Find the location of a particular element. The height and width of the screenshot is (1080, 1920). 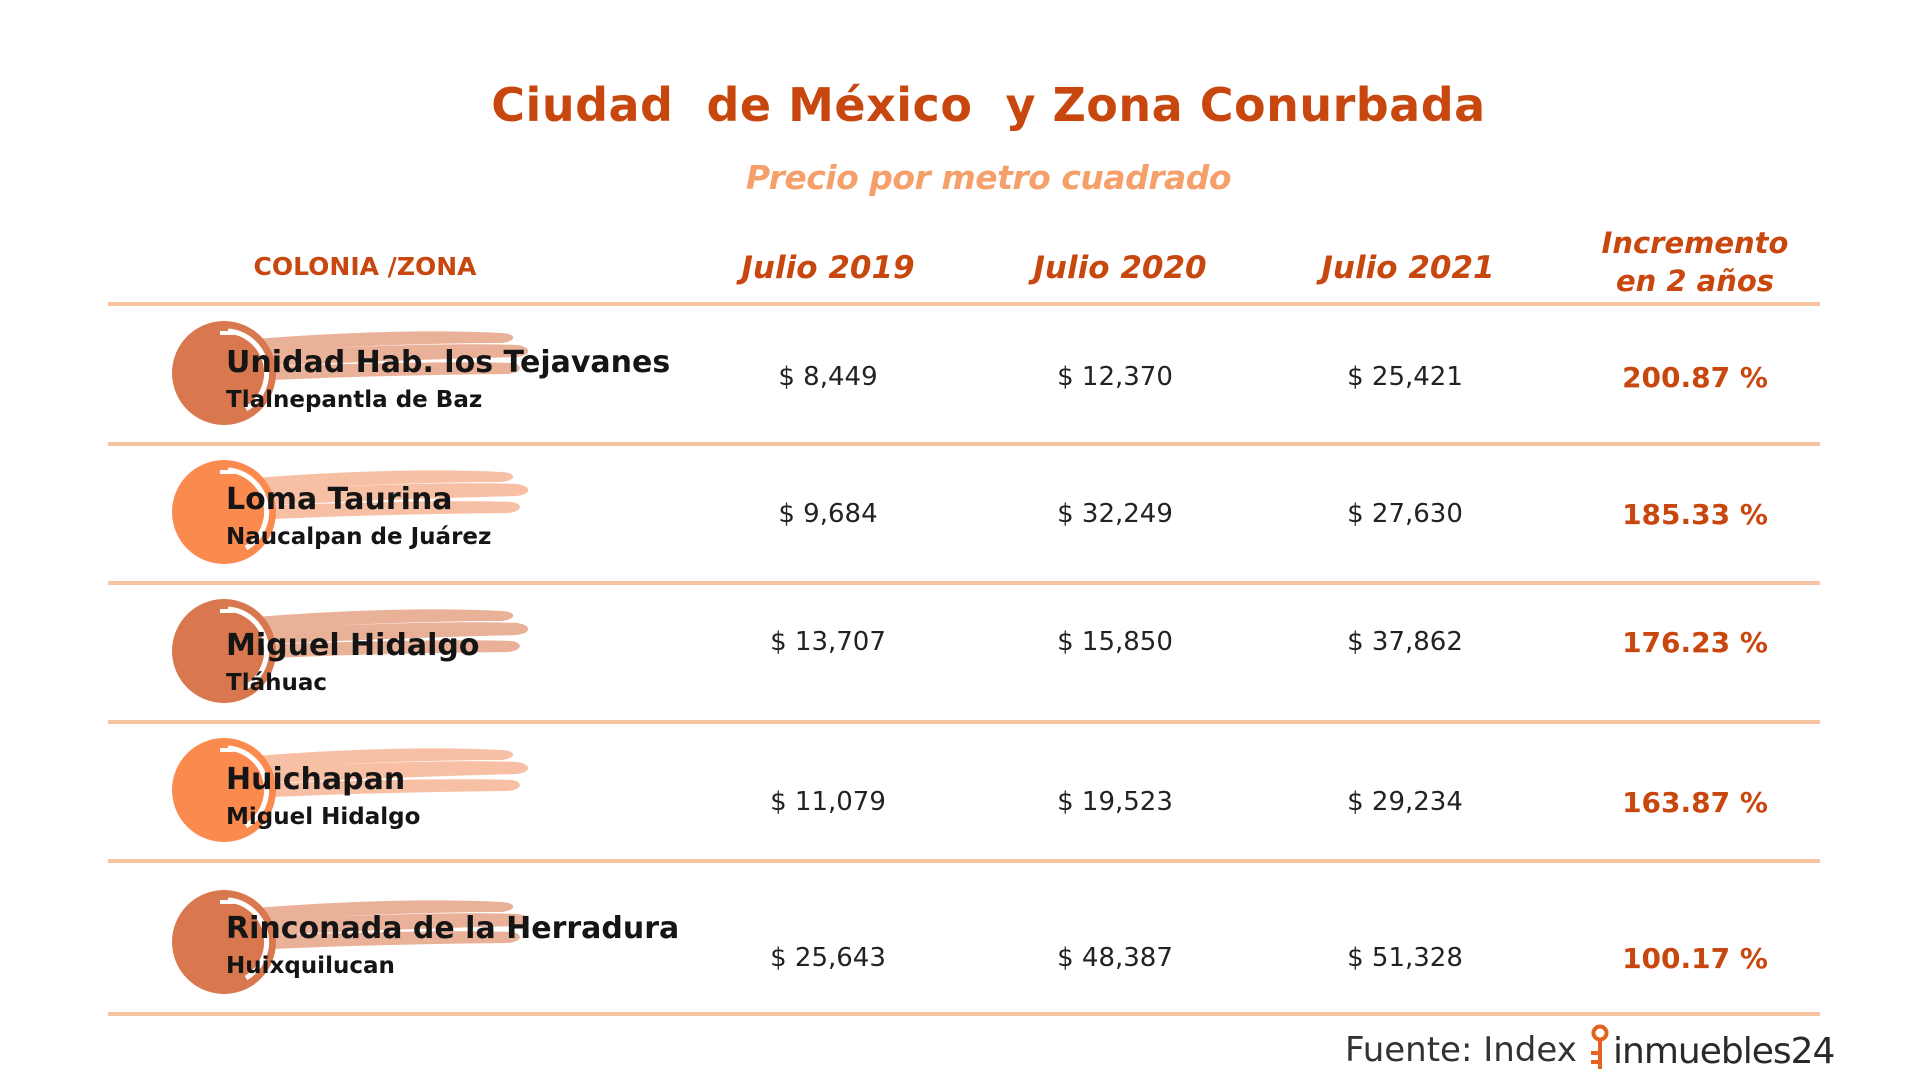

price-2019: $ 25,643 is located at coordinates (828, 958).